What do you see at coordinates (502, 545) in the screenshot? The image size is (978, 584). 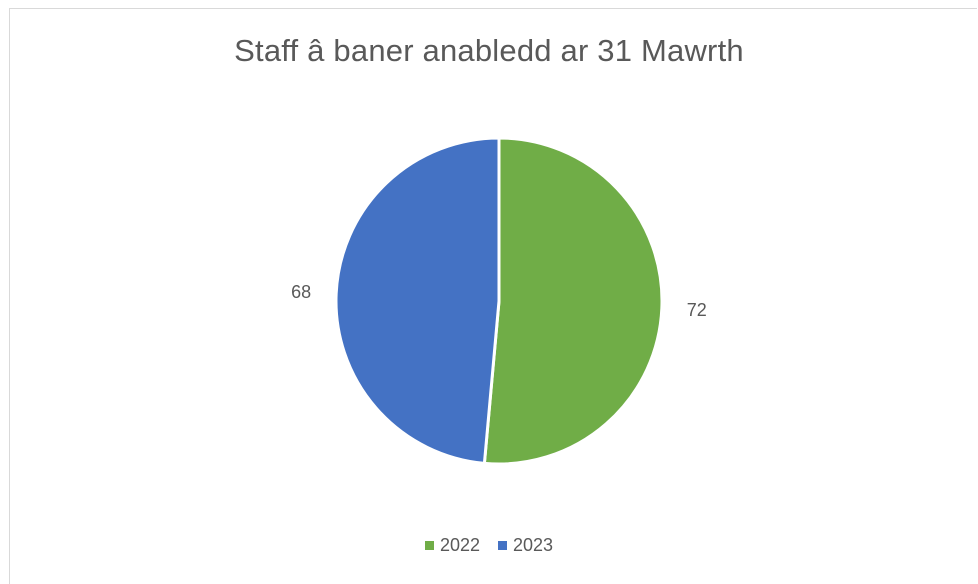 I see `legend-swatch-2023` at bounding box center [502, 545].